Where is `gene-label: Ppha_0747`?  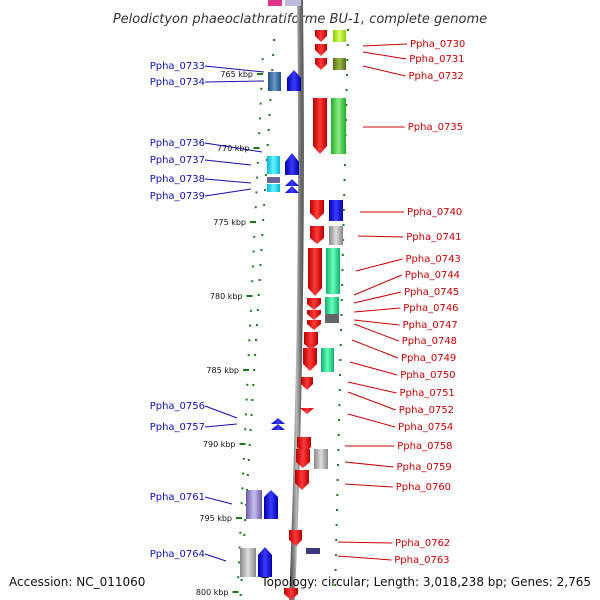
gene-label: Ppha_0747 is located at coordinates (430, 325).